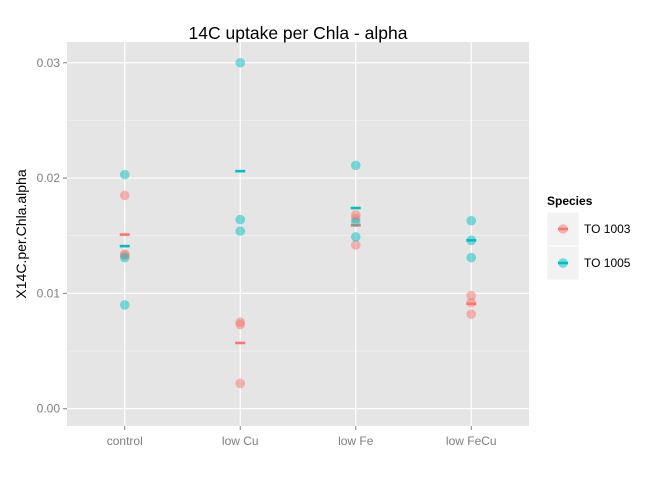 This screenshot has height=480, width=672. I want to click on legend: Species TO 1003 TO 1005, so click(588, 237).